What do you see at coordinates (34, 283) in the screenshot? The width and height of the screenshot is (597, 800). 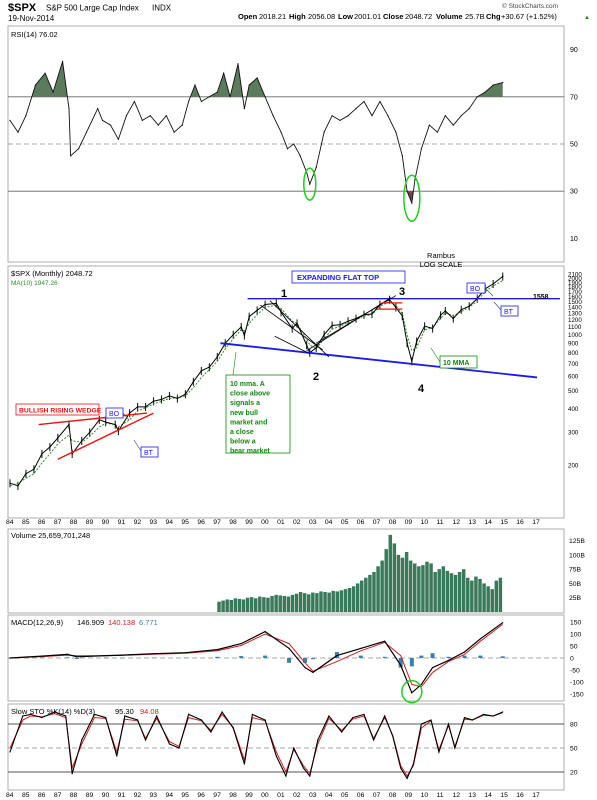 I see `ma-legend: MA(10) 1947.26` at bounding box center [34, 283].